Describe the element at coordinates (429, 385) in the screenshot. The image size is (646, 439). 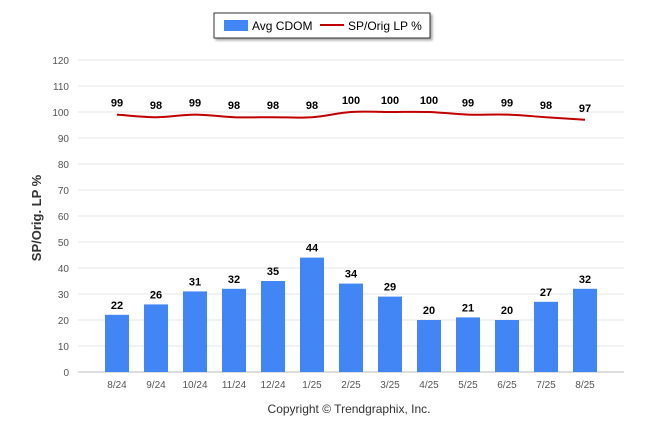
I see `x-tick-label: 4/25` at that location.